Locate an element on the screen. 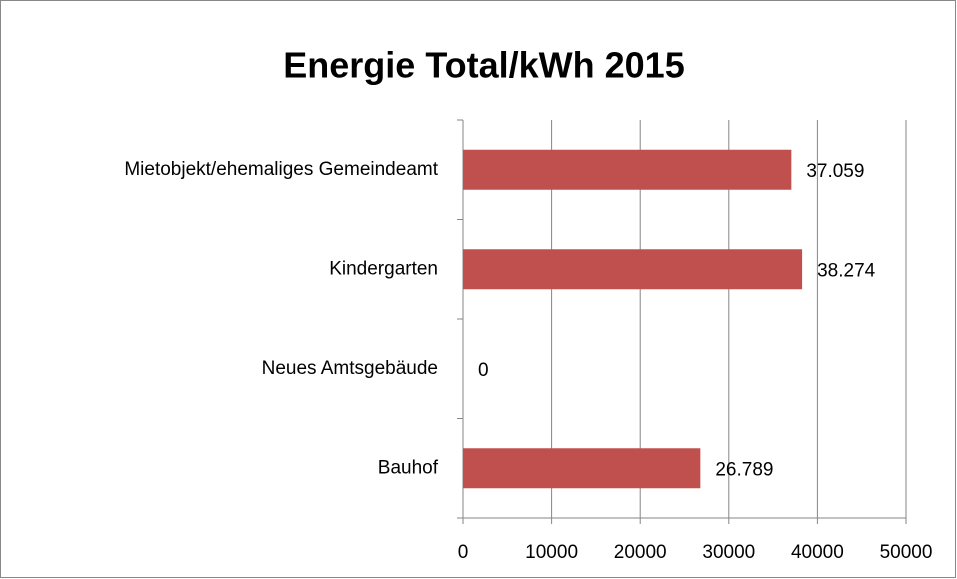  value-label: 38.274 is located at coordinates (846, 270).